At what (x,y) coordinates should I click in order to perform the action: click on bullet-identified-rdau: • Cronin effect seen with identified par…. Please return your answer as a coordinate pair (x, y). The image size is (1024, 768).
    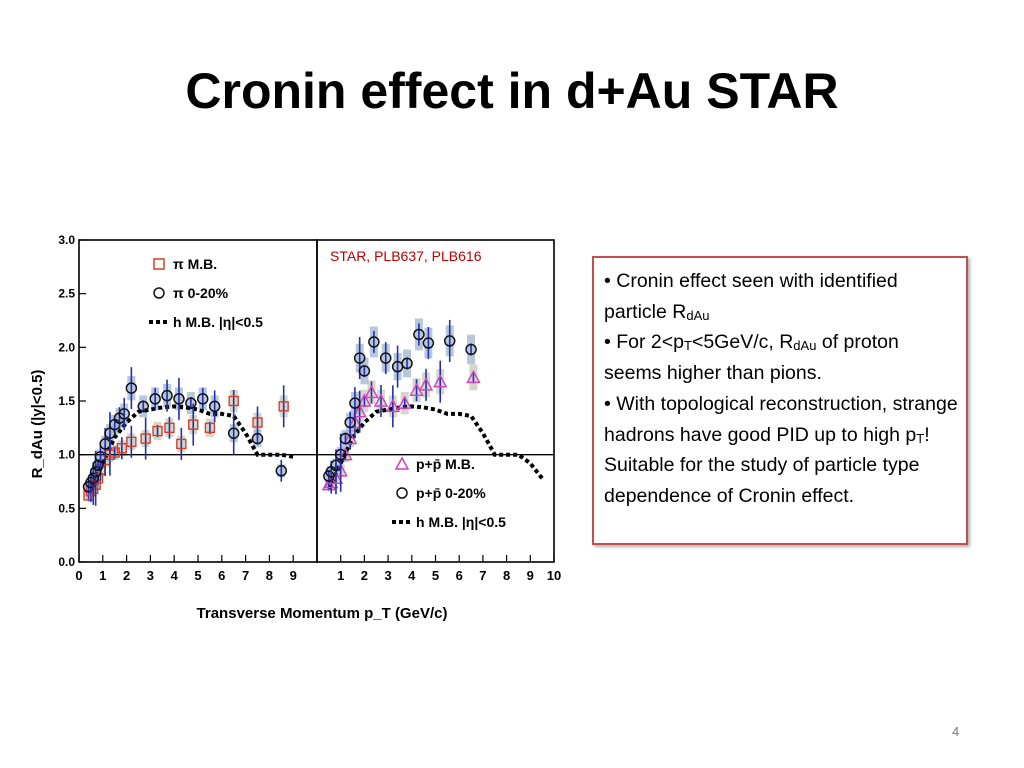
    Looking at the image, I should click on (751, 296).